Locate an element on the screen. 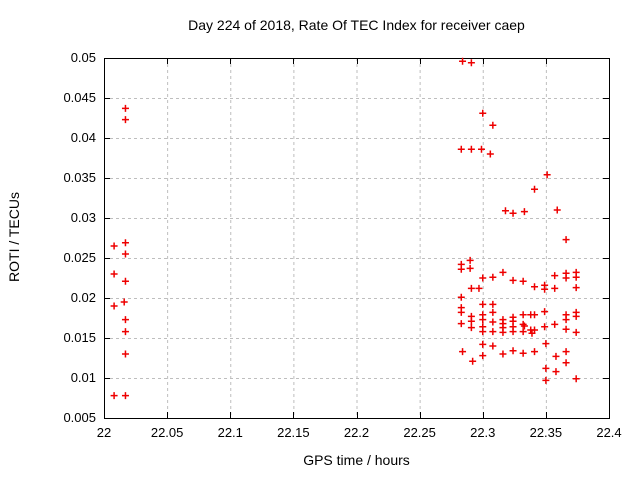 The image size is (640, 480). x-tick-label: 22.3 is located at coordinates (483, 432).